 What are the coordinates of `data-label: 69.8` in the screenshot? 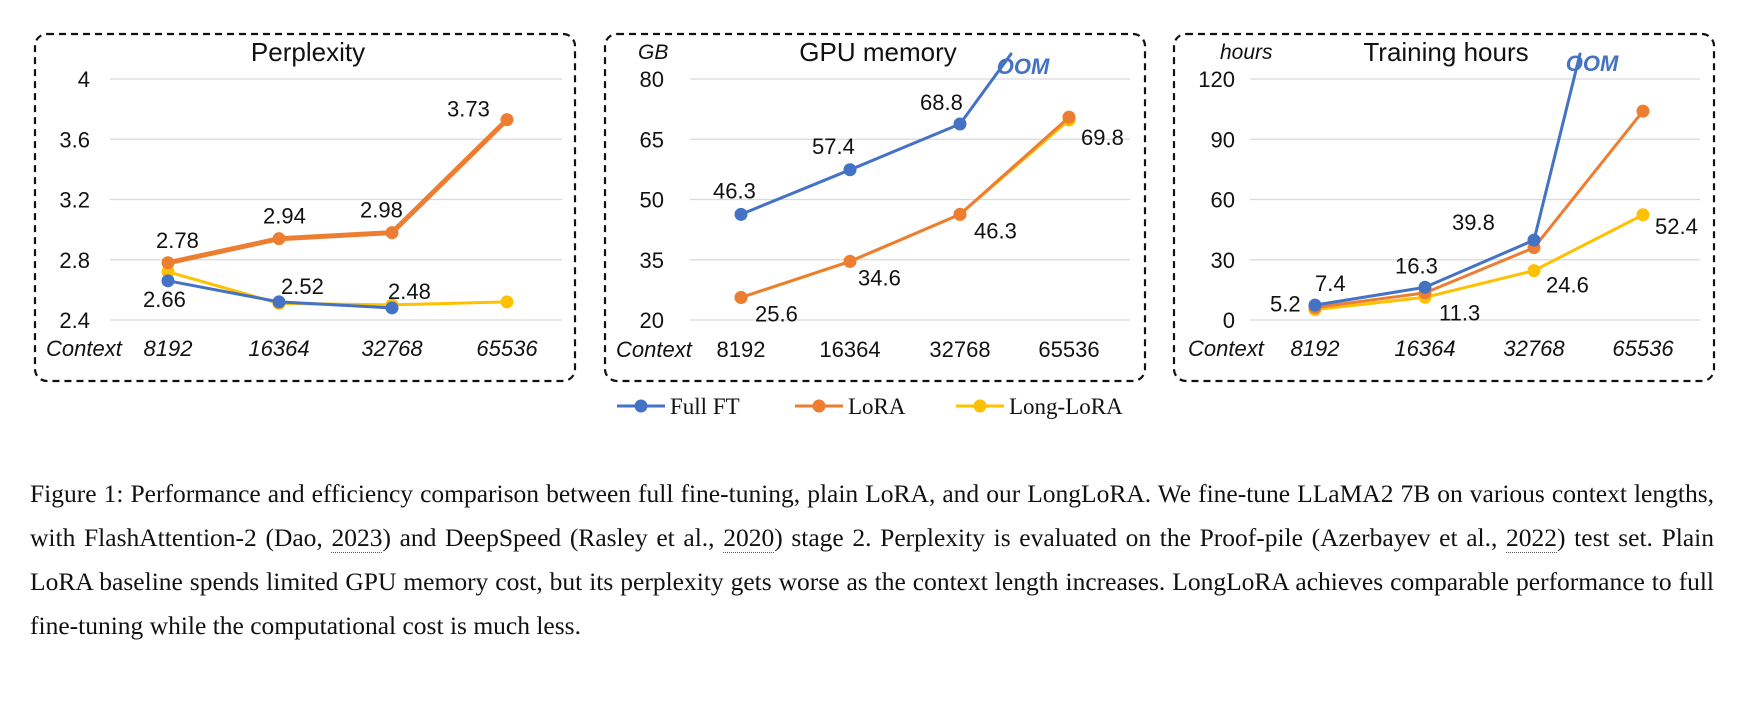 It's located at (1102, 137).